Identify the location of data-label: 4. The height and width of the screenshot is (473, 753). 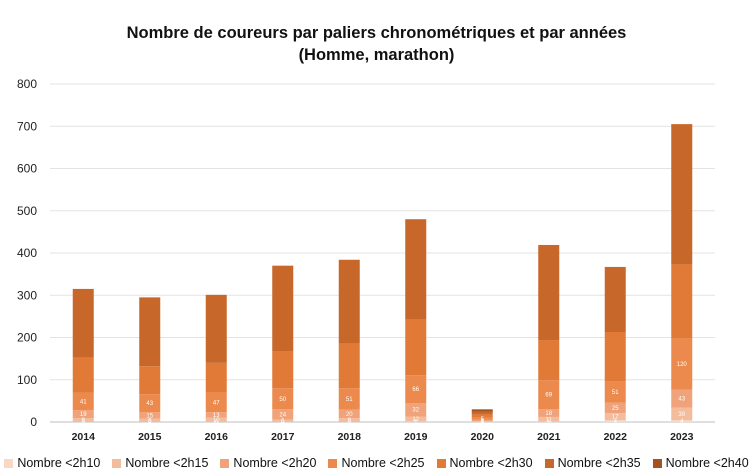
(682, 422).